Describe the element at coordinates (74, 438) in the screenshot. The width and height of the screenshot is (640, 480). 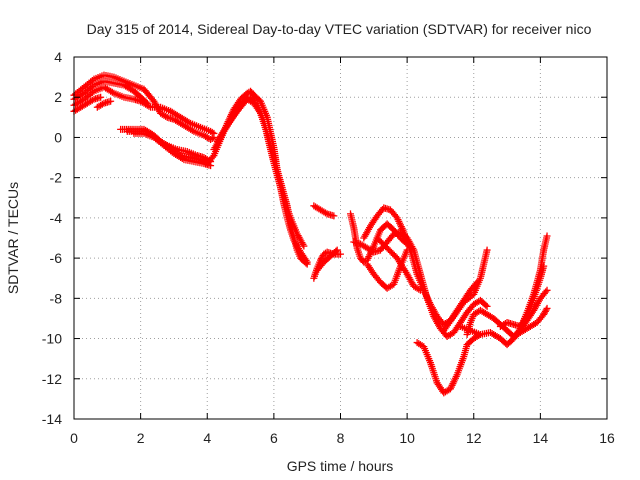
I see `x-tick-label: 0` at that location.